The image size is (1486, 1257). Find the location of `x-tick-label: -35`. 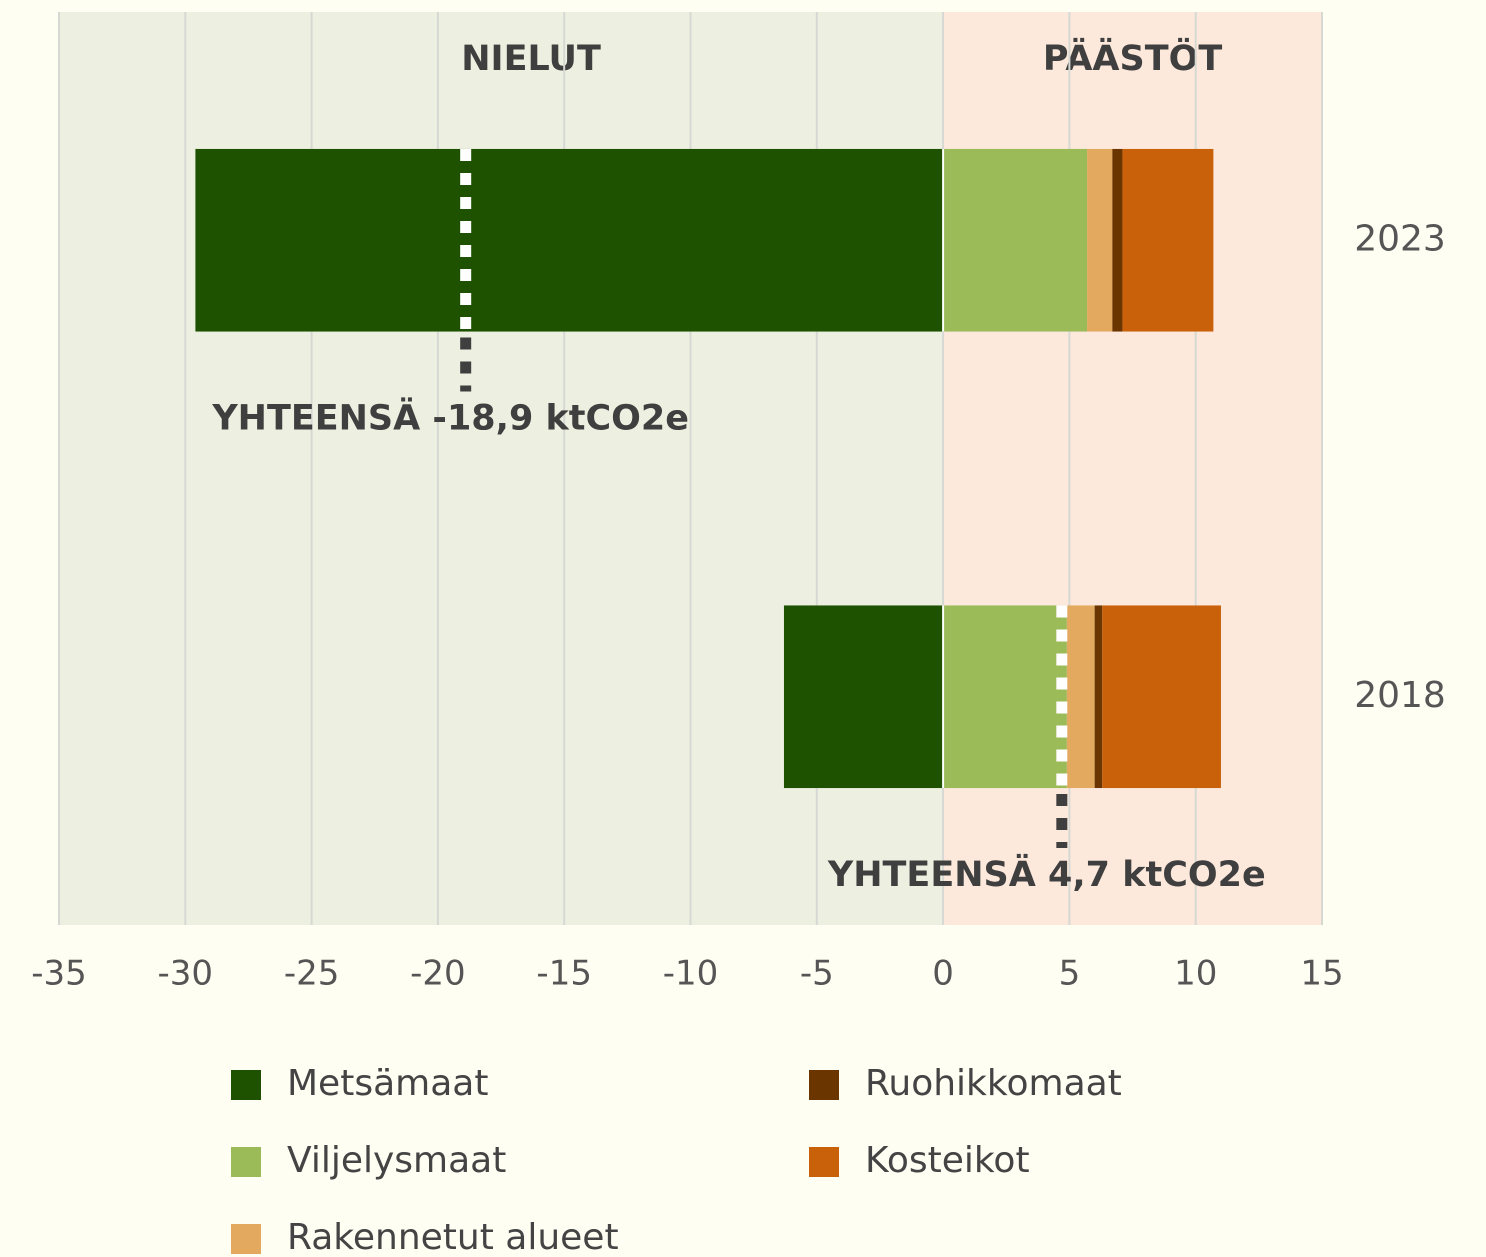

x-tick-label: -35 is located at coordinates (59, 974).